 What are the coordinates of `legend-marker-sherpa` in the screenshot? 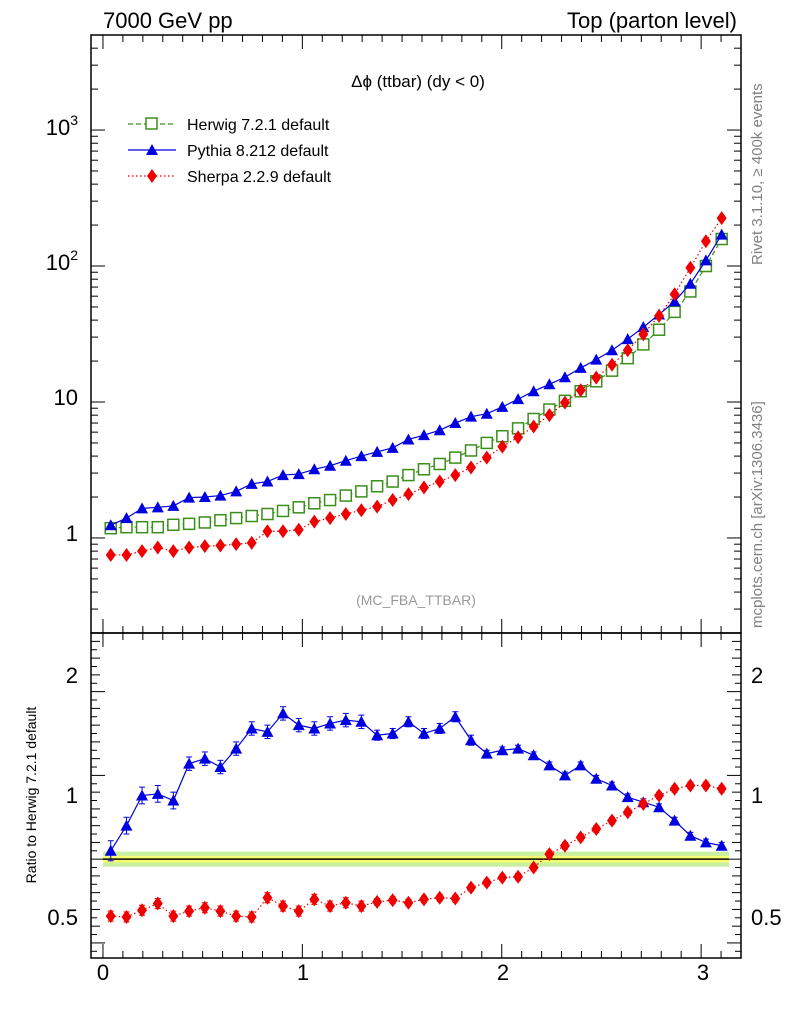 It's located at (152, 176).